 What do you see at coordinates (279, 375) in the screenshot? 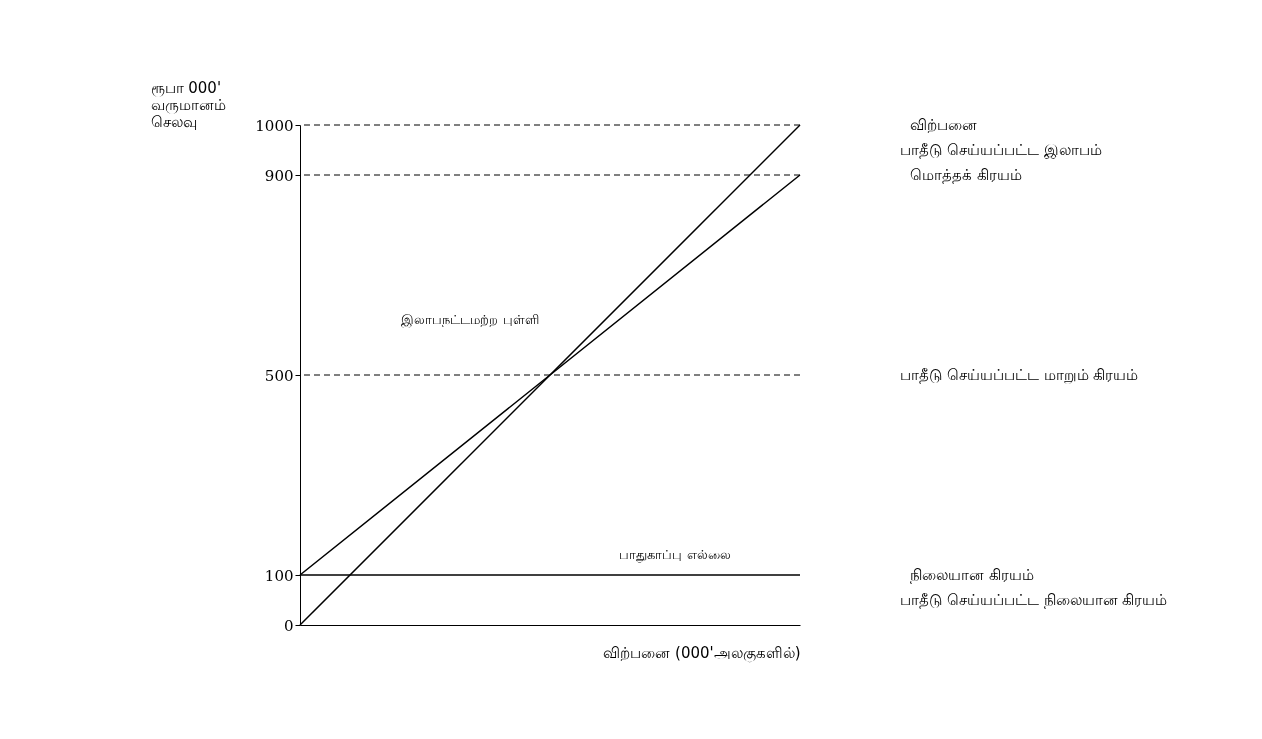
I see `y-tick-label: 500` at bounding box center [279, 375].